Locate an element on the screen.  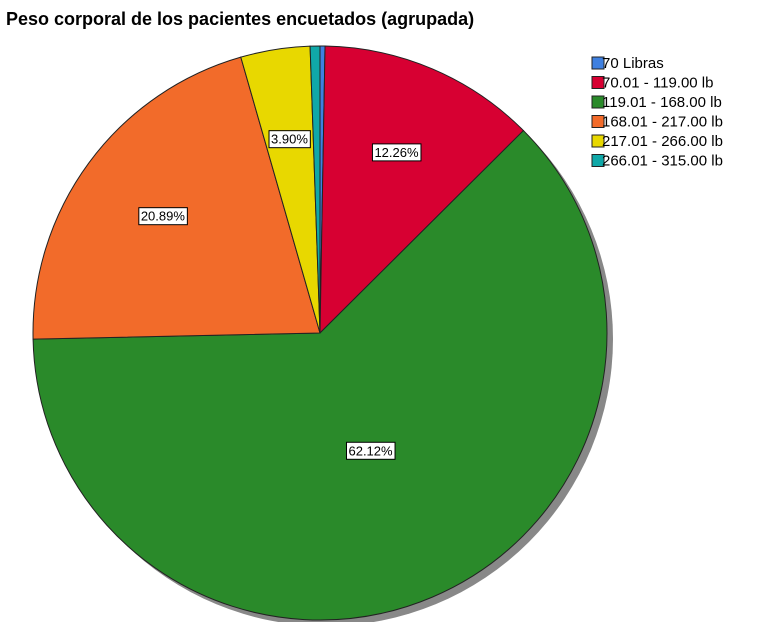
legend-label: 119.01 - 168.00 lb is located at coordinates (662, 102).